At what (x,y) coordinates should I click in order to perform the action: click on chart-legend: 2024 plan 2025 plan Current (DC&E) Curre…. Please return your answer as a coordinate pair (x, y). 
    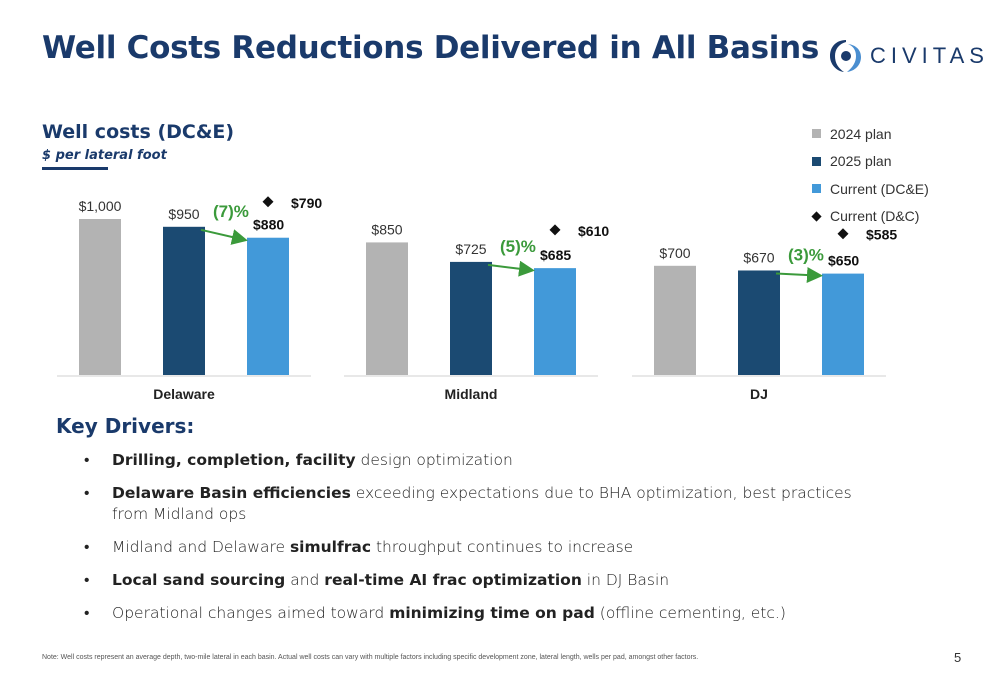
    Looking at the image, I should click on (870, 175).